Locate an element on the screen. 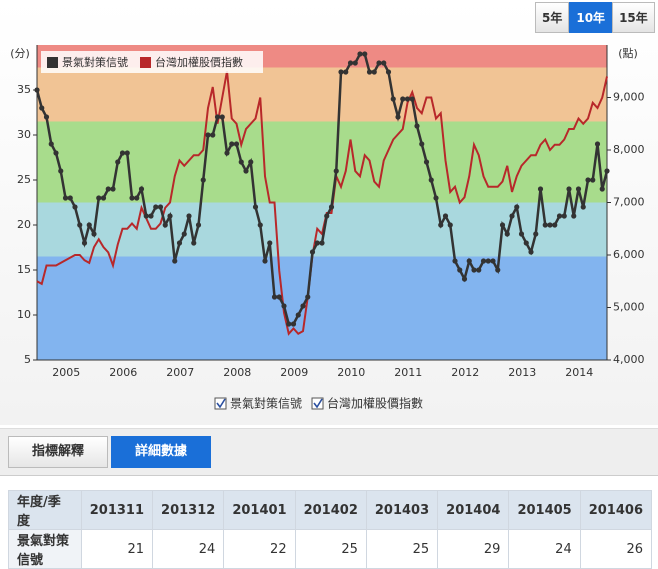 This screenshot has height=569, width=658. x-tick-label: 2014 is located at coordinates (579, 372).